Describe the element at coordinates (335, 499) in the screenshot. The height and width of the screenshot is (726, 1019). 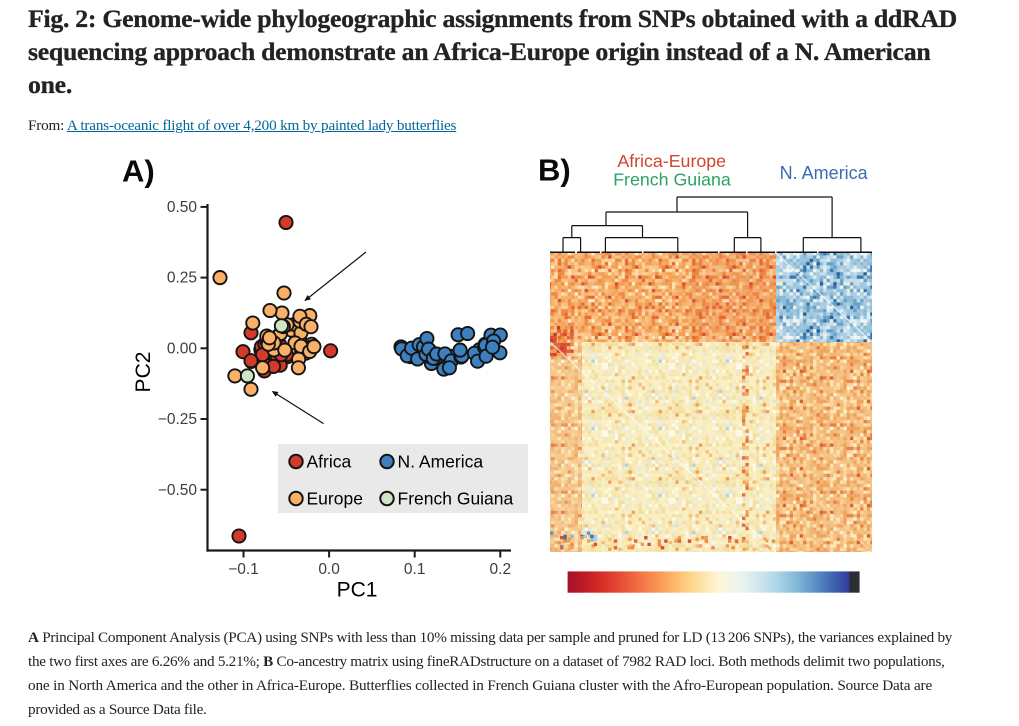
I see `svg-text: Europe` at that location.